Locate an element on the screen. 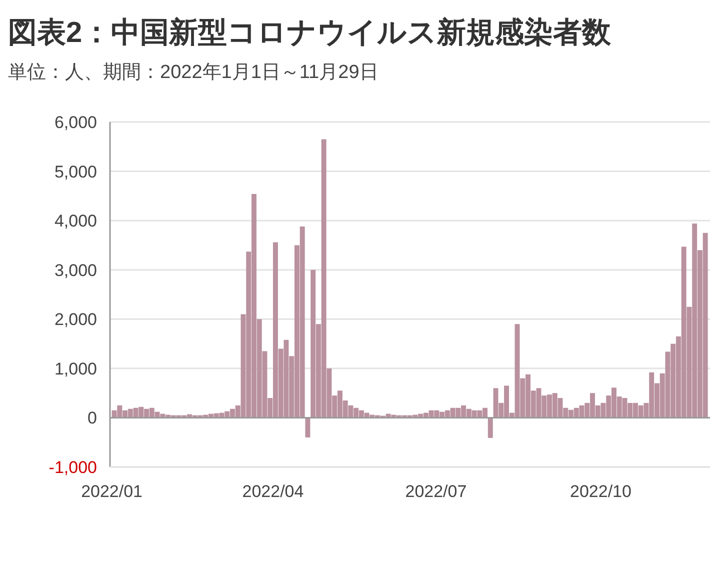 This screenshot has width=719, height=568. x-tick-label: 2022/10 is located at coordinates (601, 491).